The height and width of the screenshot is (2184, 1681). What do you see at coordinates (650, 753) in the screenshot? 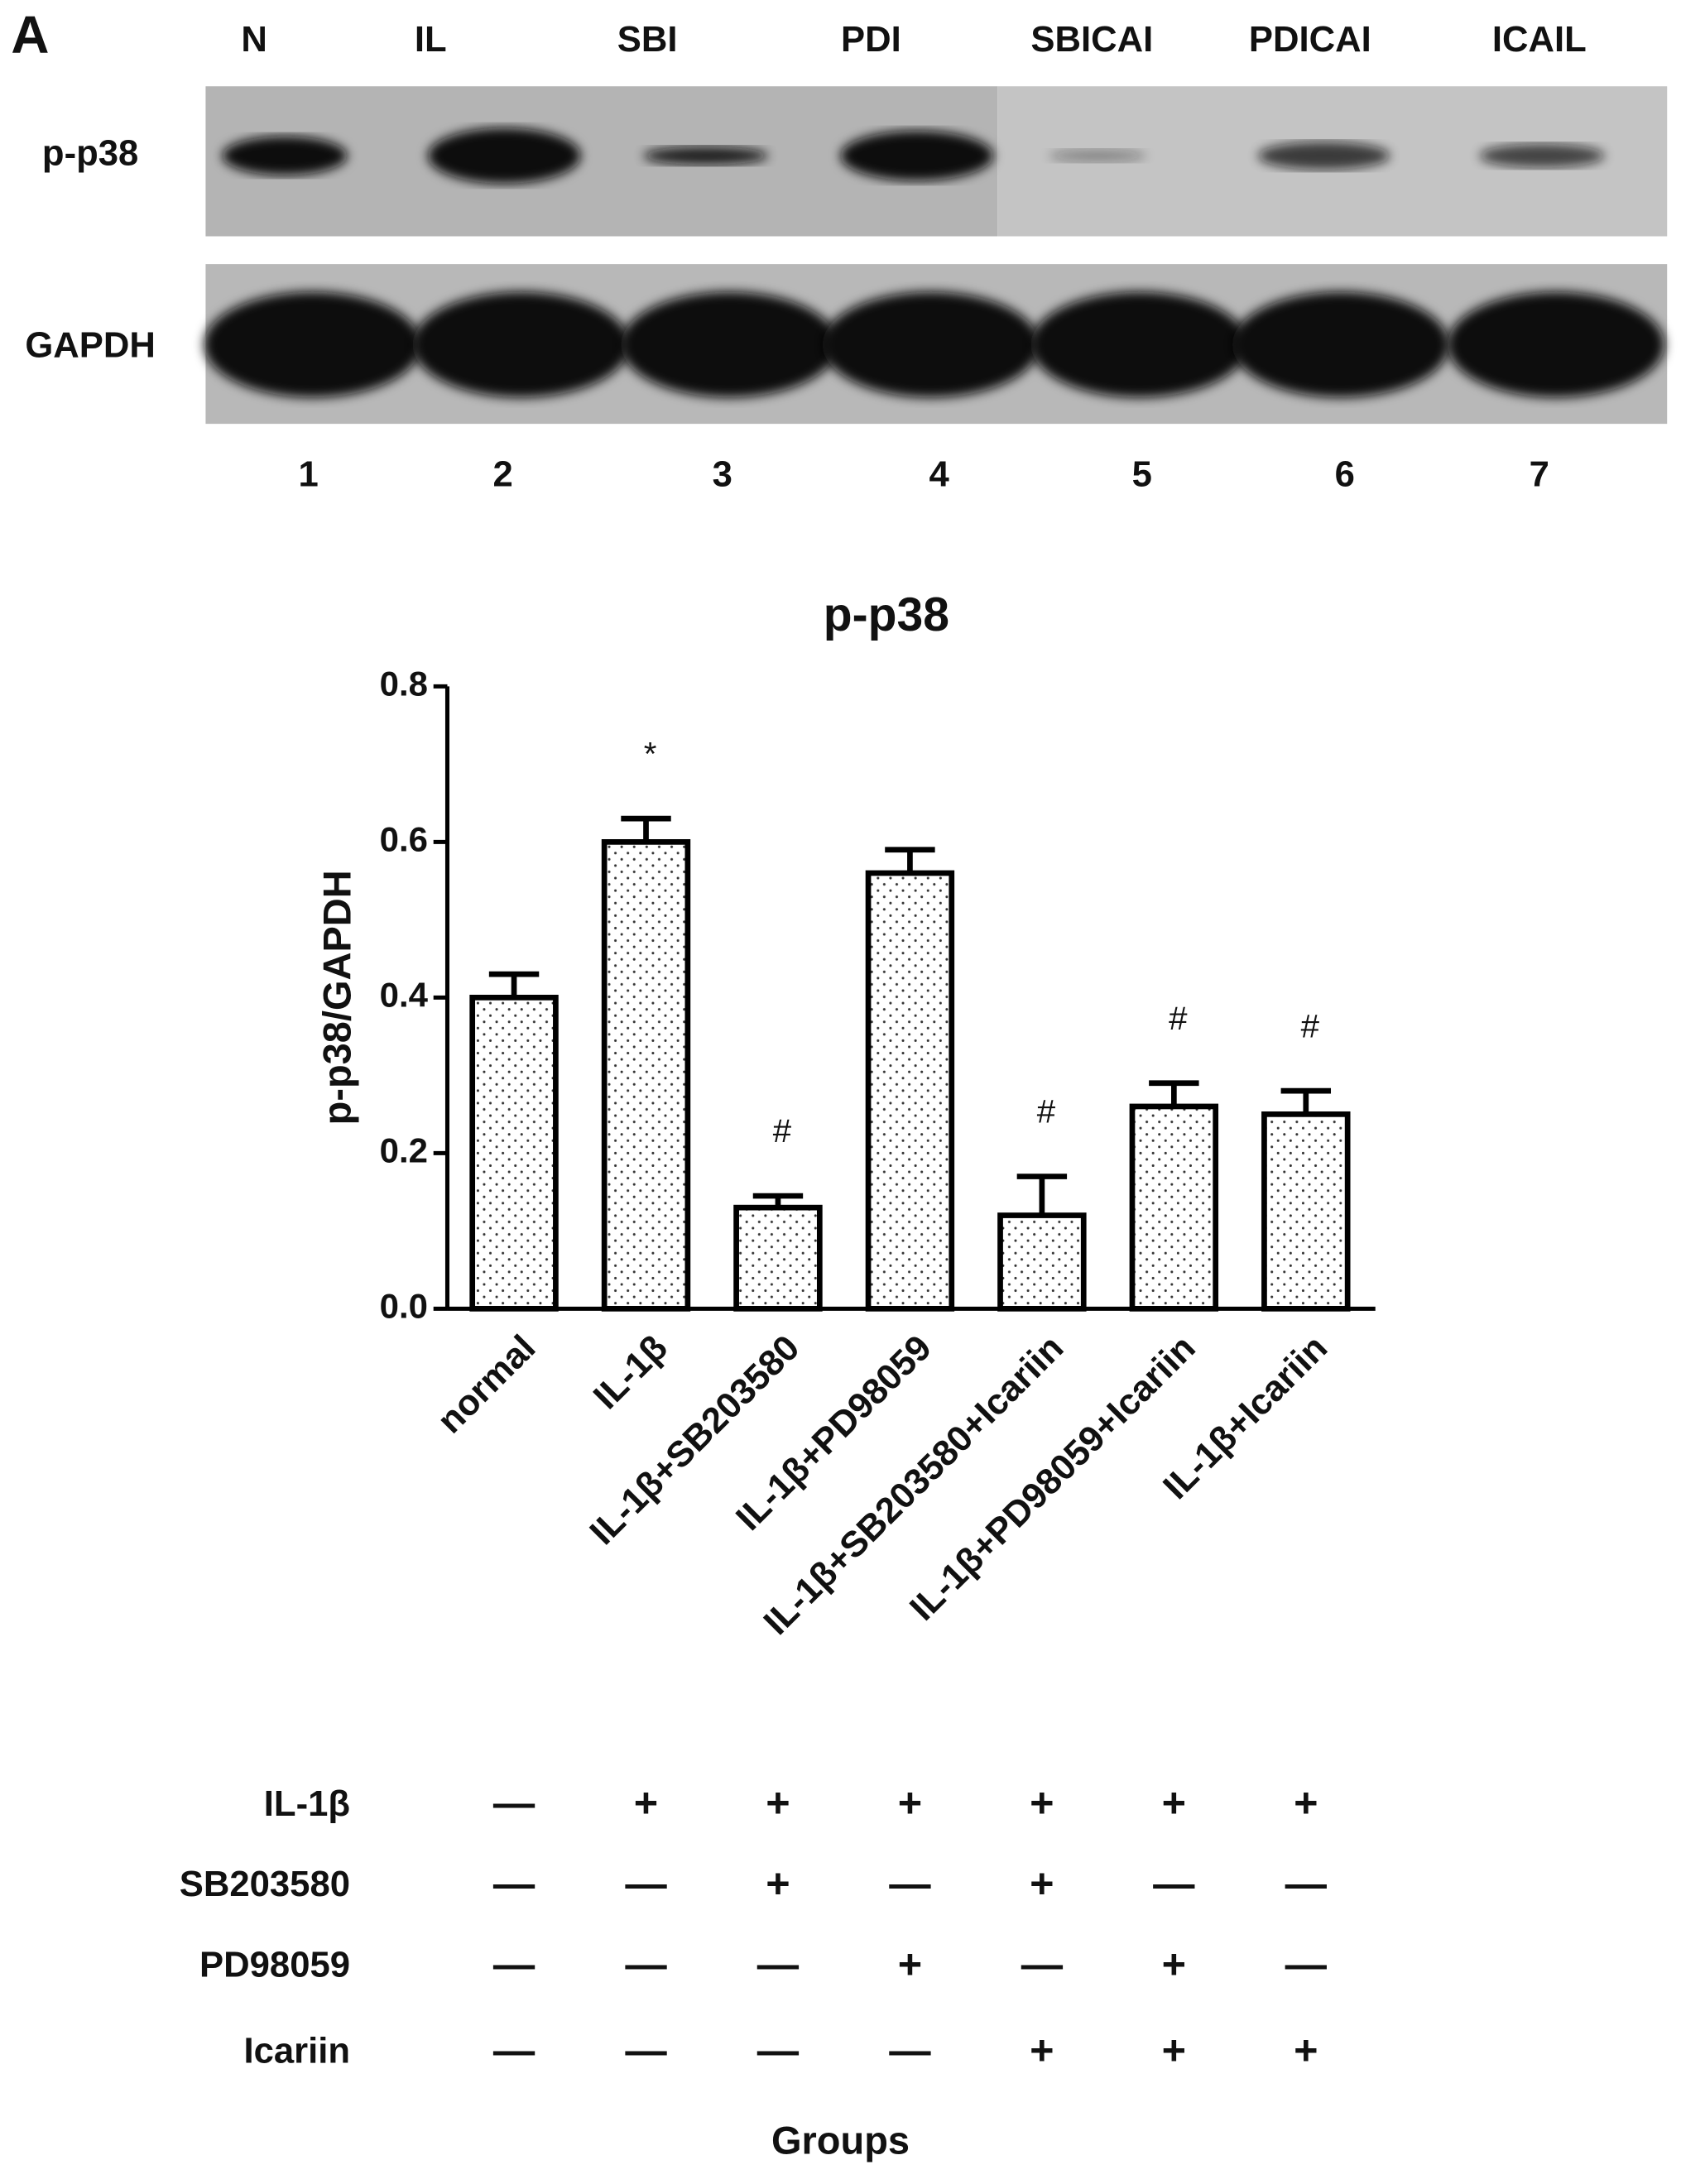
I see `significance-mark: *` at bounding box center [650, 753].